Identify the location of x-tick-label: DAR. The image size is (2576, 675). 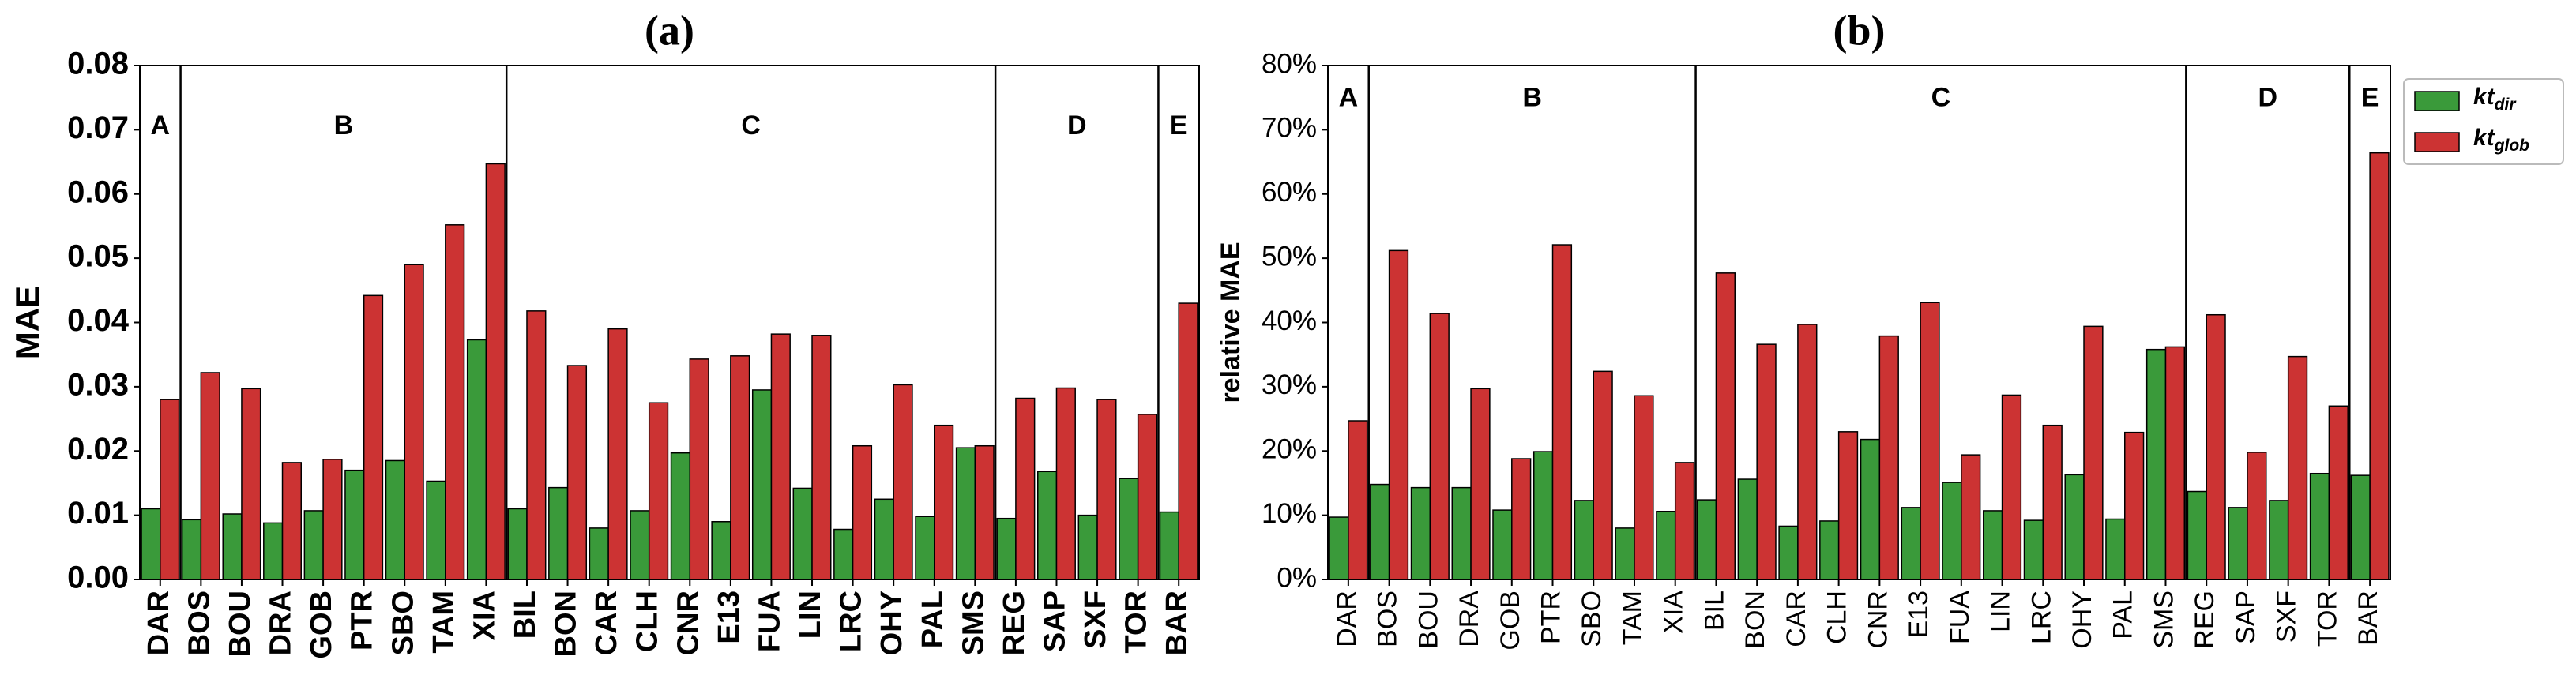
(158, 623).